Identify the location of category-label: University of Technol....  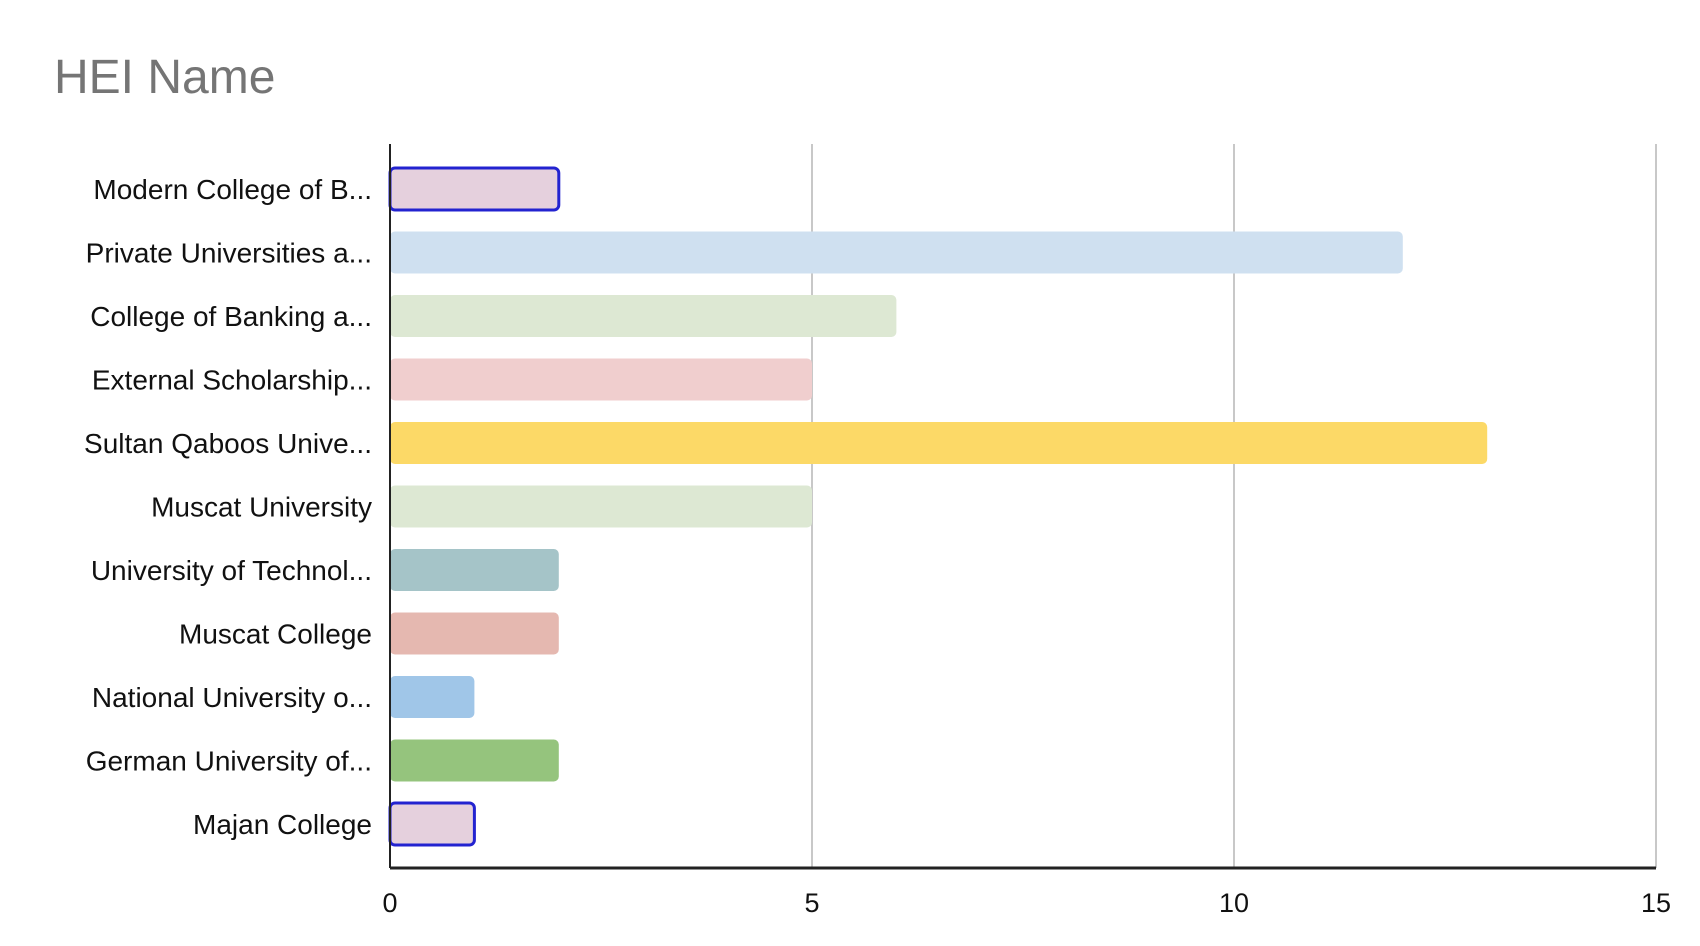
(231, 570).